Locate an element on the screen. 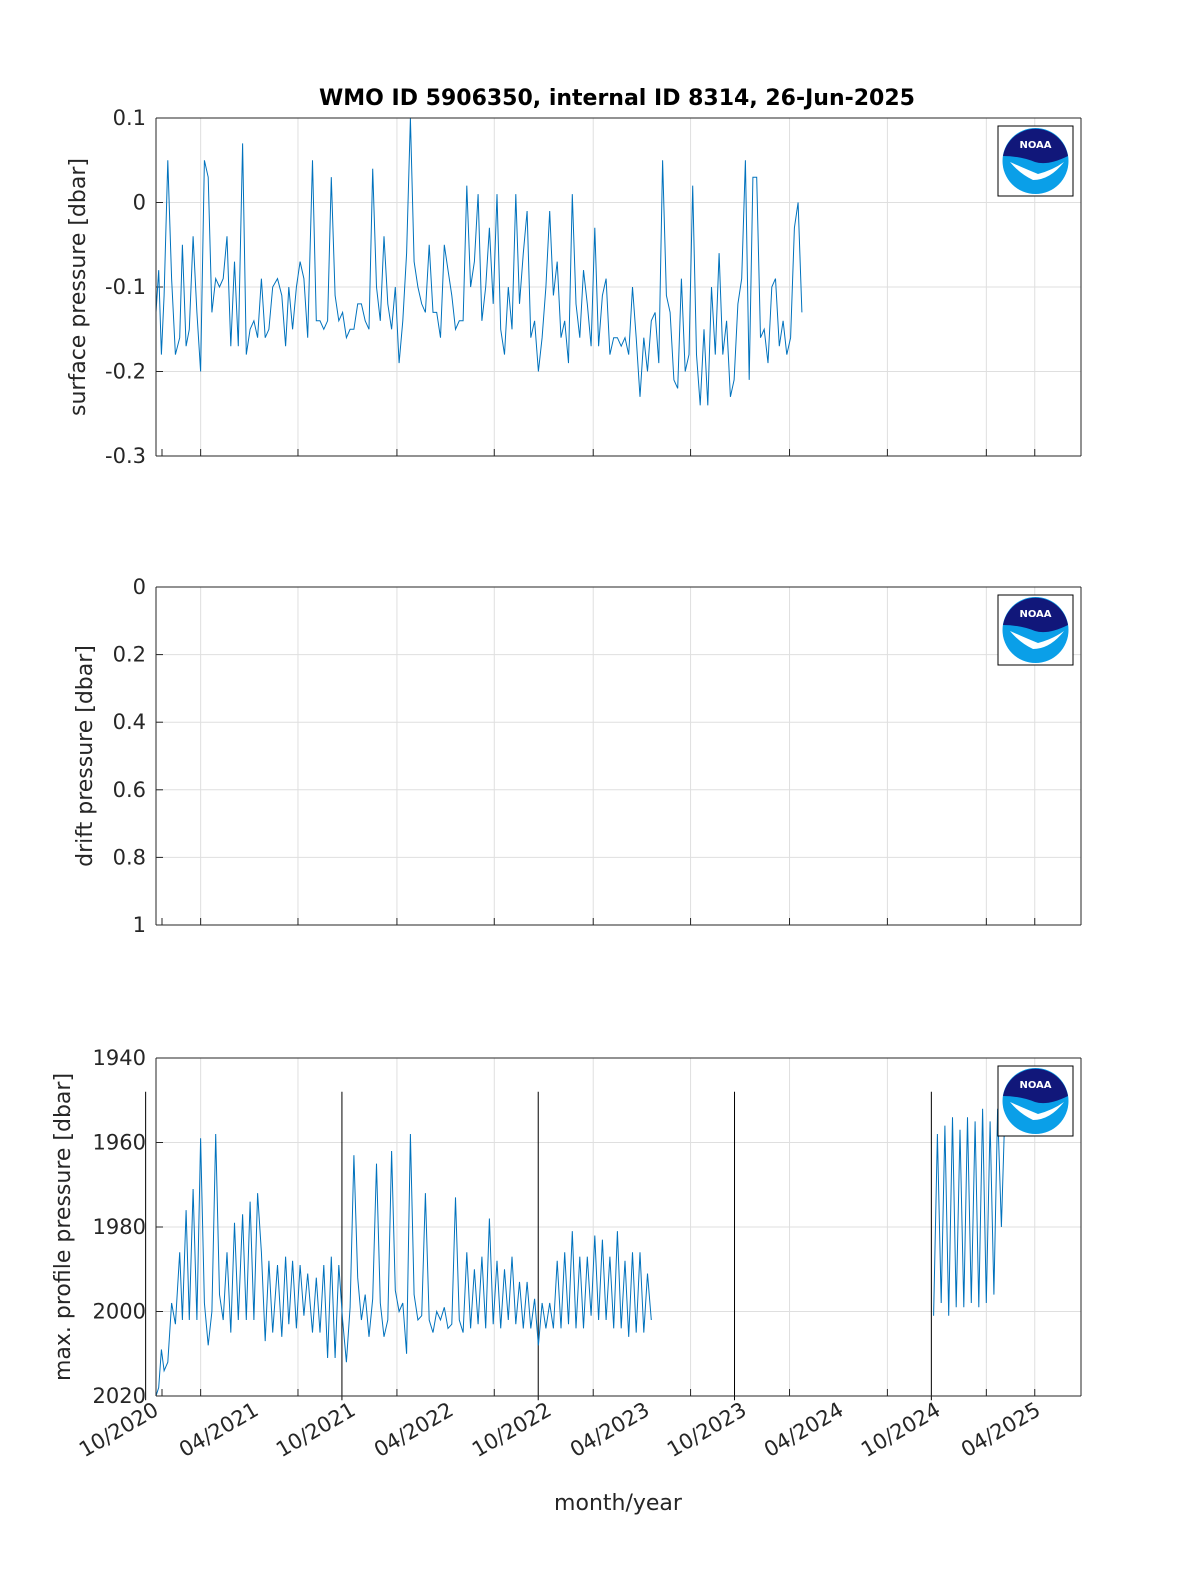  x-tick-label: 04/2023 is located at coordinates (610, 1430).